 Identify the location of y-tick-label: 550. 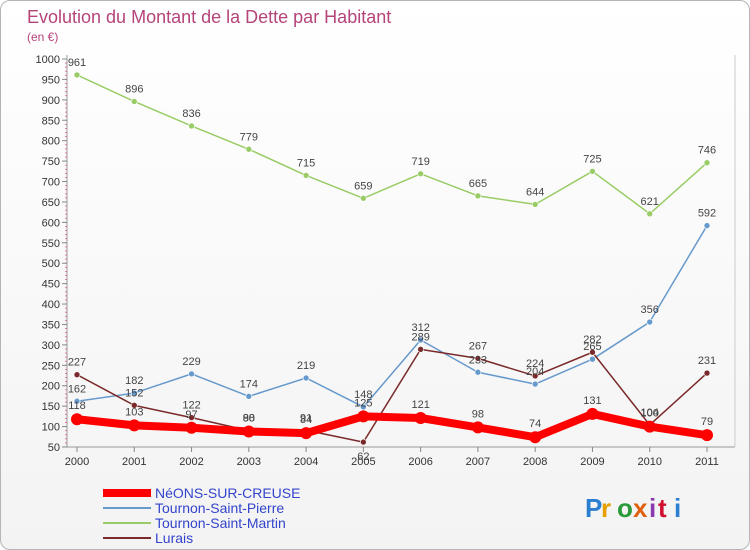
(51, 244).